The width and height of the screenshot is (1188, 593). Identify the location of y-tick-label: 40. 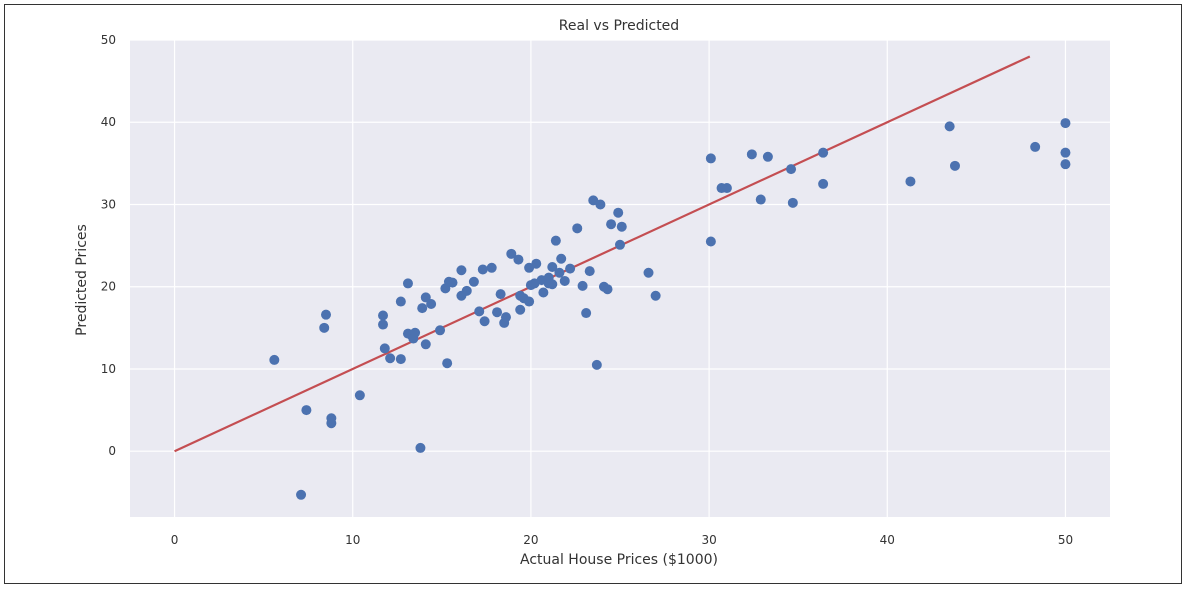
(108, 122).